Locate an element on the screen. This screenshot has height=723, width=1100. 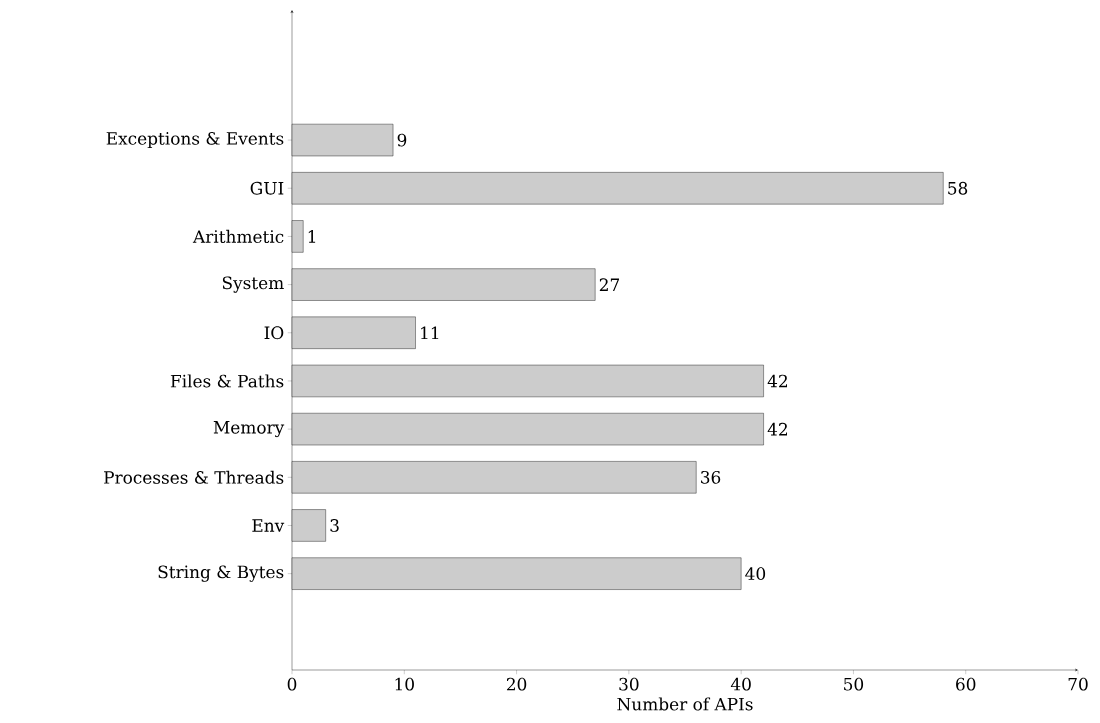
y-tick-label: Arithmetic is located at coordinates (238, 236).